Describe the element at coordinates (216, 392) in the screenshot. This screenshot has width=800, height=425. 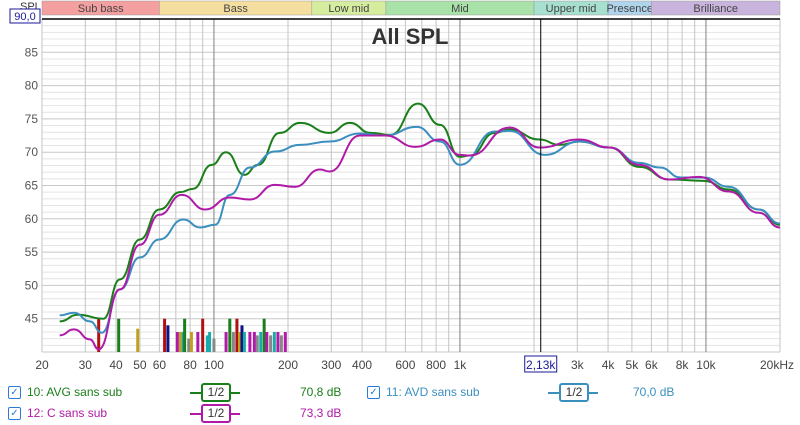
I see `smoothing-button-avg: 1/2` at that location.